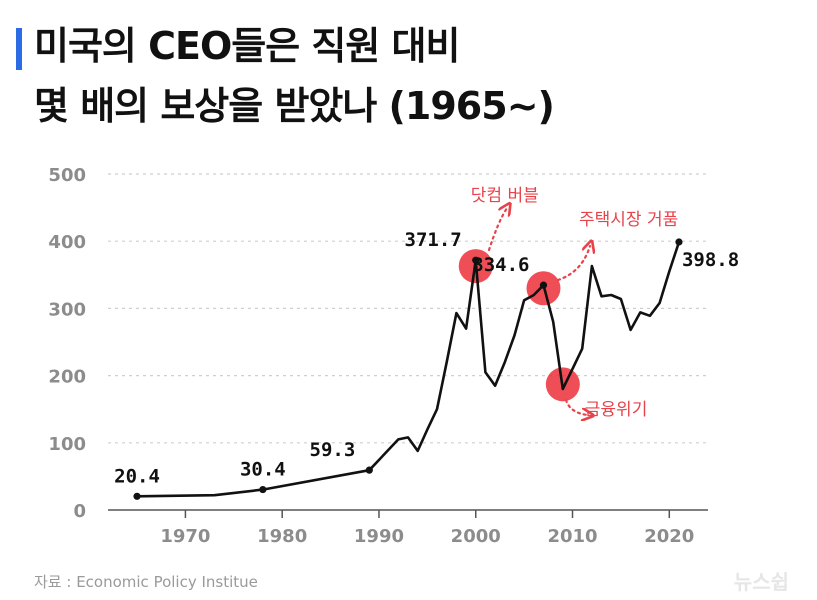 The image size is (817, 600). What do you see at coordinates (628, 220) in the screenshot?
I see `annotation-text: 주택시장 거품` at bounding box center [628, 220].